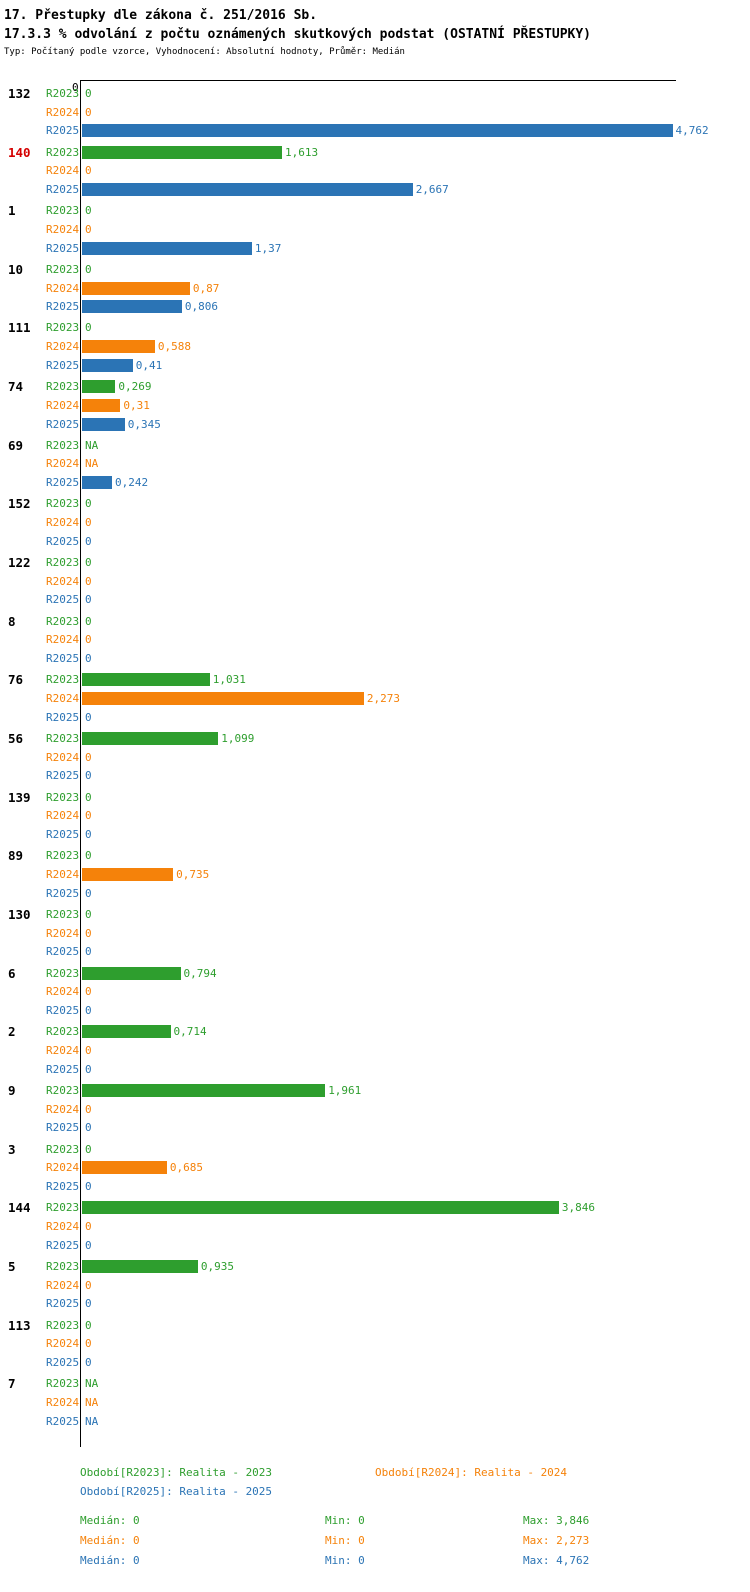  What do you see at coordinates (19, 915) in the screenshot?
I see `category-label: 130` at bounding box center [19, 915].